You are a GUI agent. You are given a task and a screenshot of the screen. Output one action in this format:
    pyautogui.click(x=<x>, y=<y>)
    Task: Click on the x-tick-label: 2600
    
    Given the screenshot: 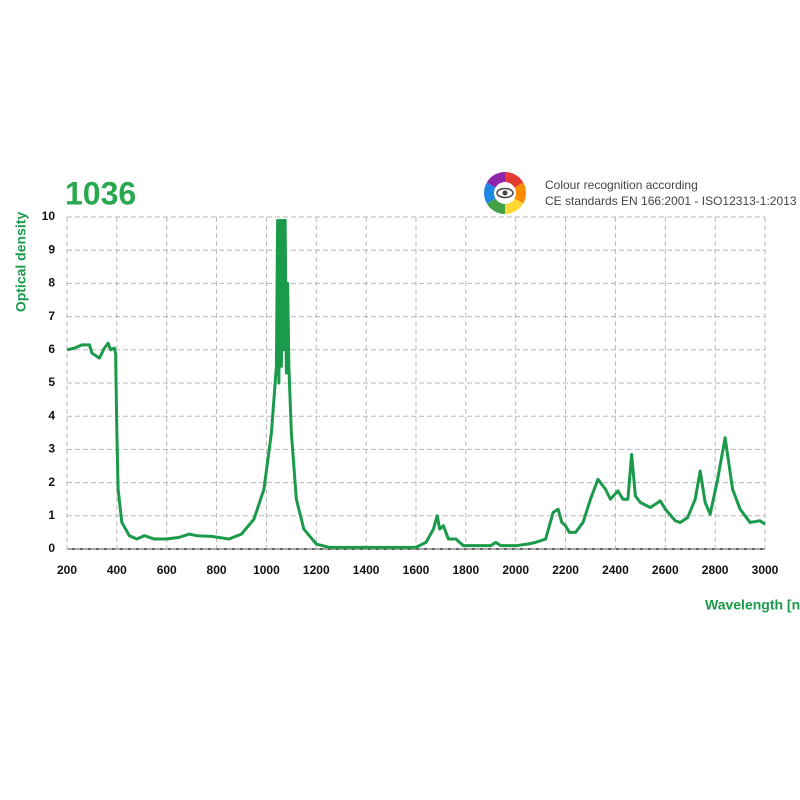 What is the action you would take?
    pyautogui.click(x=665, y=570)
    